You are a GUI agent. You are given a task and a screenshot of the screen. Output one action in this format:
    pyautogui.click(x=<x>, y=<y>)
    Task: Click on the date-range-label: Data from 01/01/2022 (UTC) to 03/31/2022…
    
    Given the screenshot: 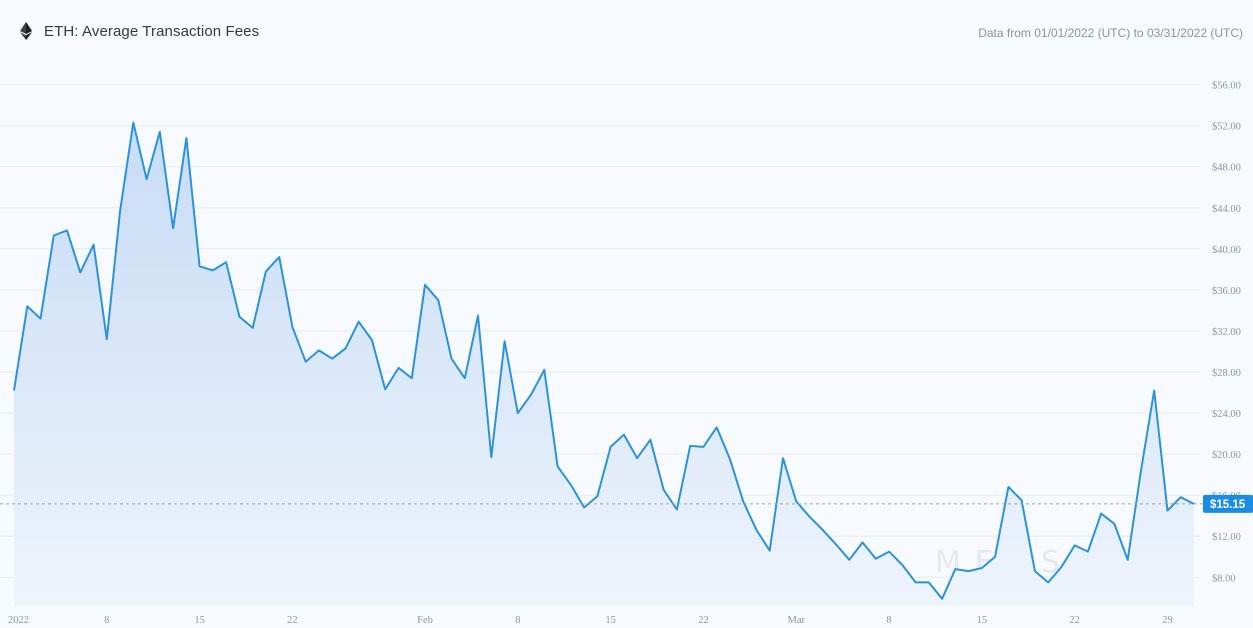 What is the action you would take?
    pyautogui.click(x=1110, y=33)
    